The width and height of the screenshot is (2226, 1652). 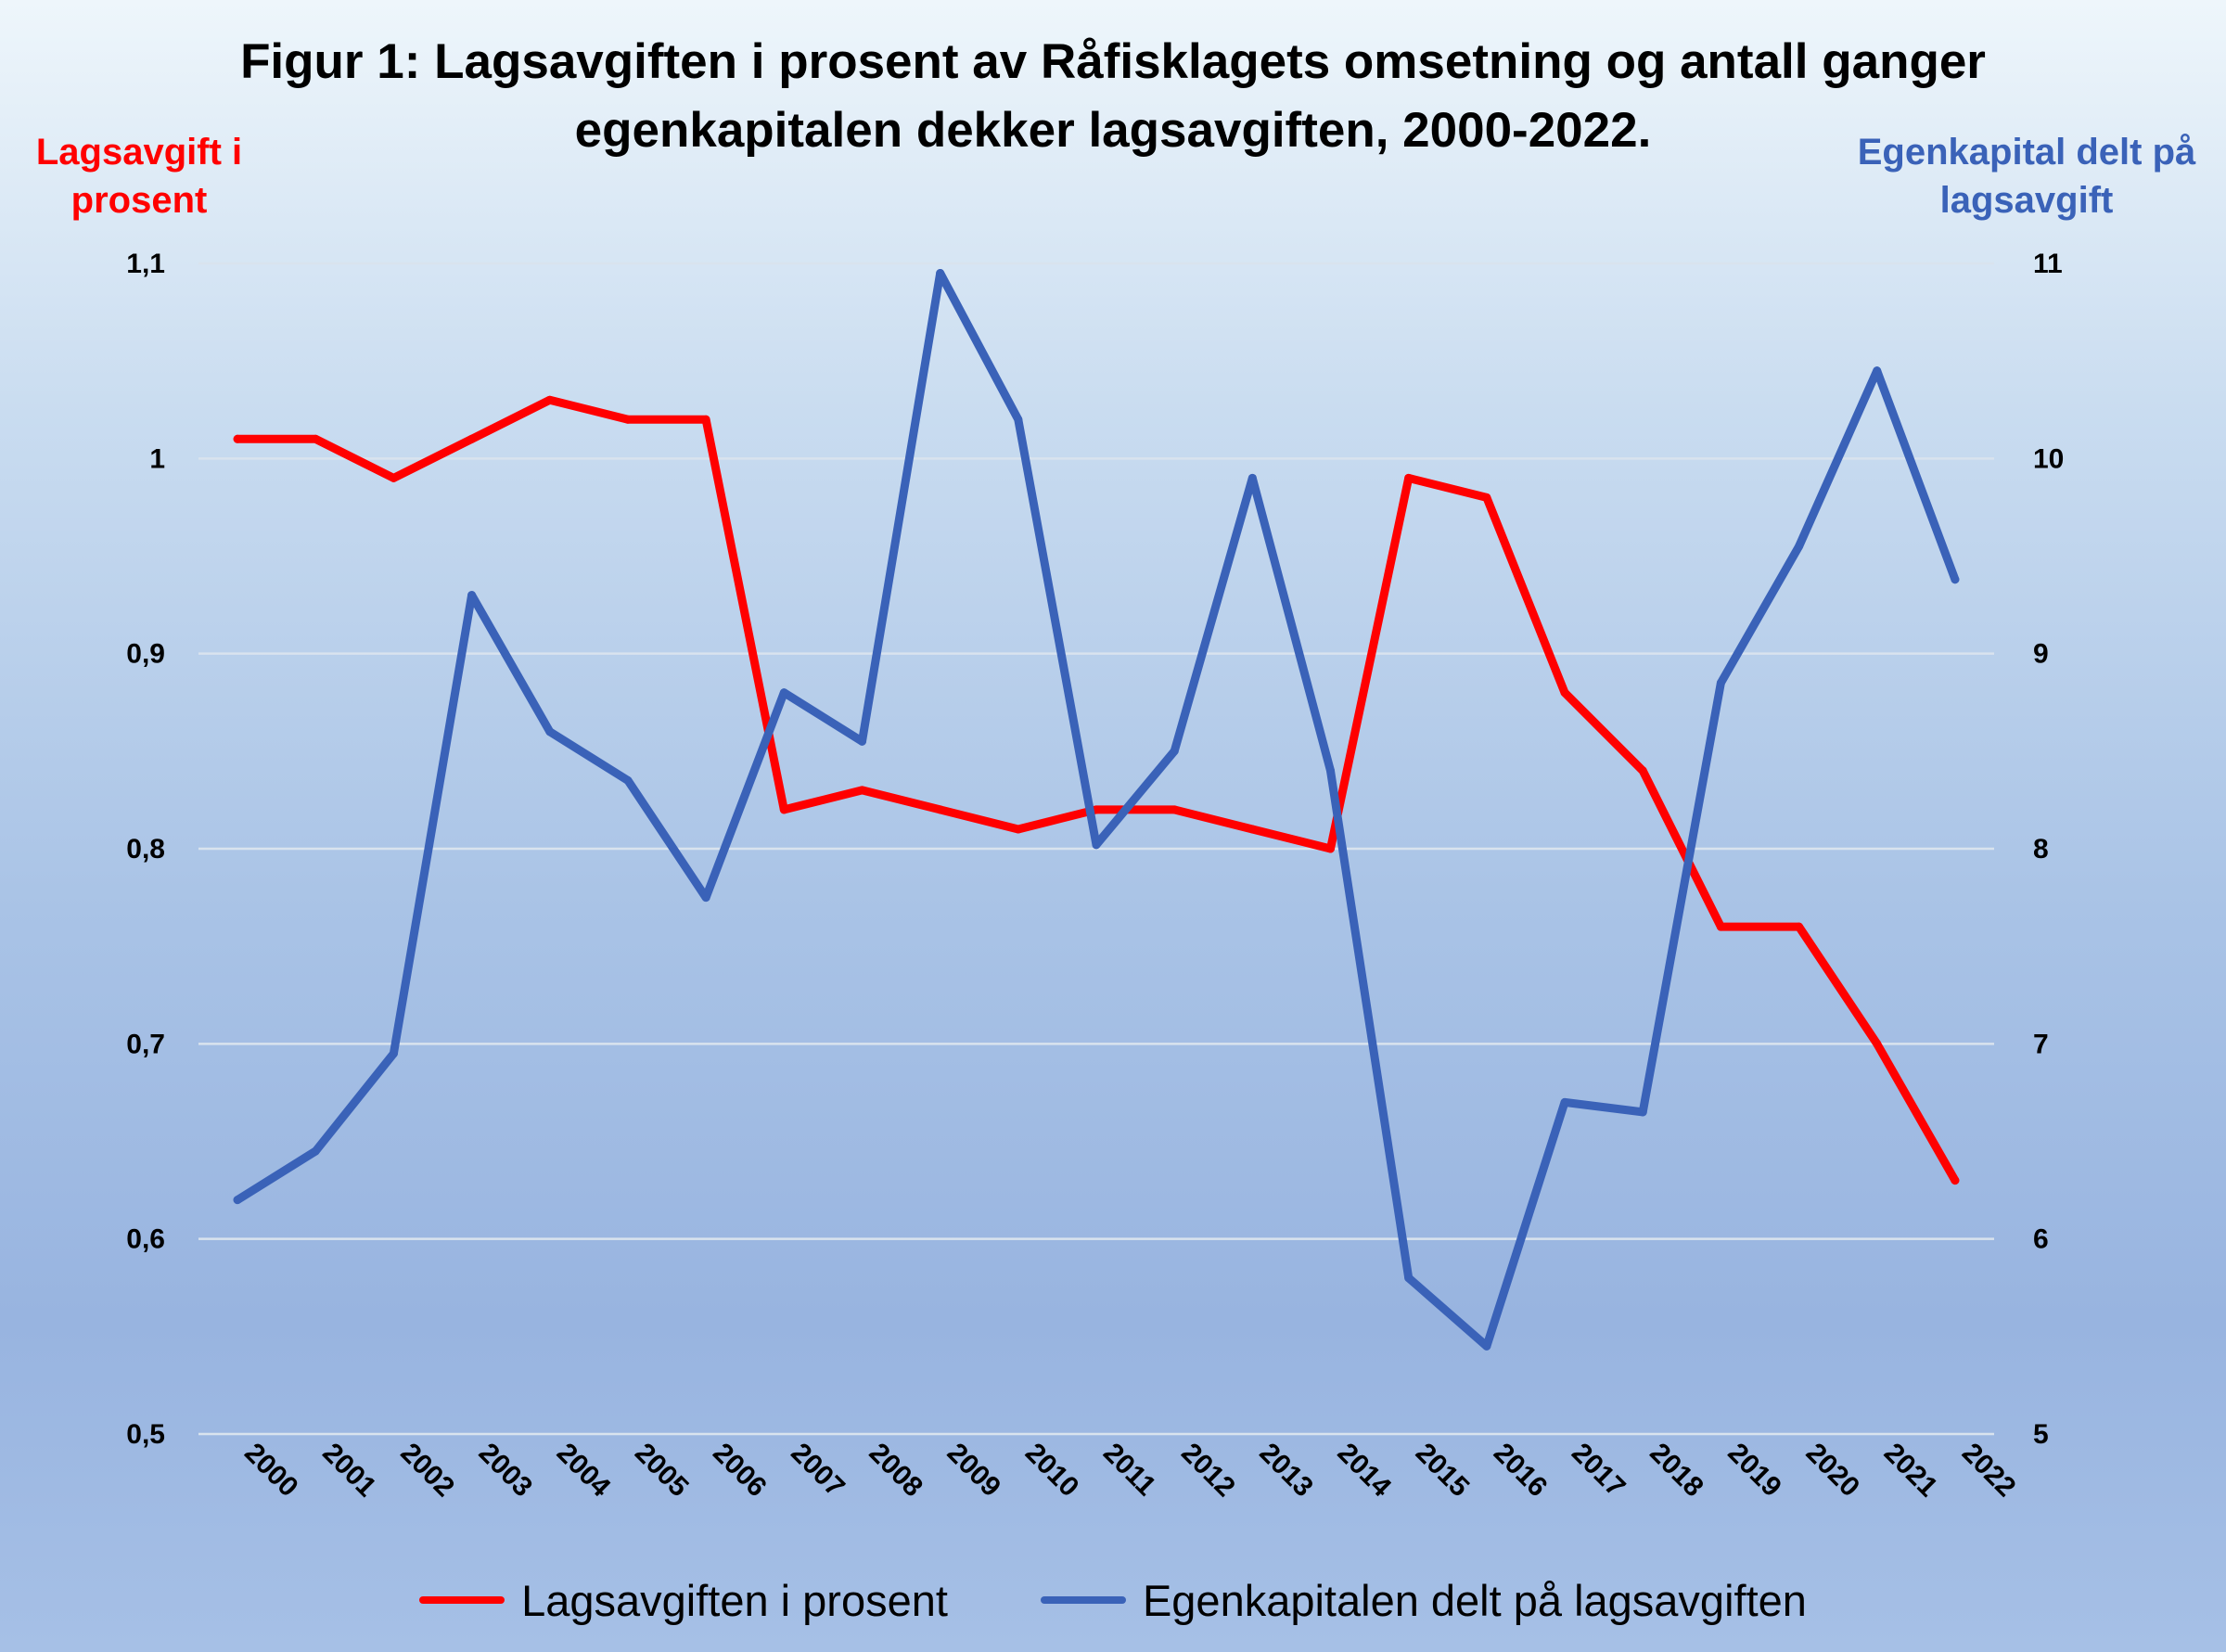 What do you see at coordinates (818, 1471) in the screenshot?
I see `x-tick-label: 2007` at bounding box center [818, 1471].